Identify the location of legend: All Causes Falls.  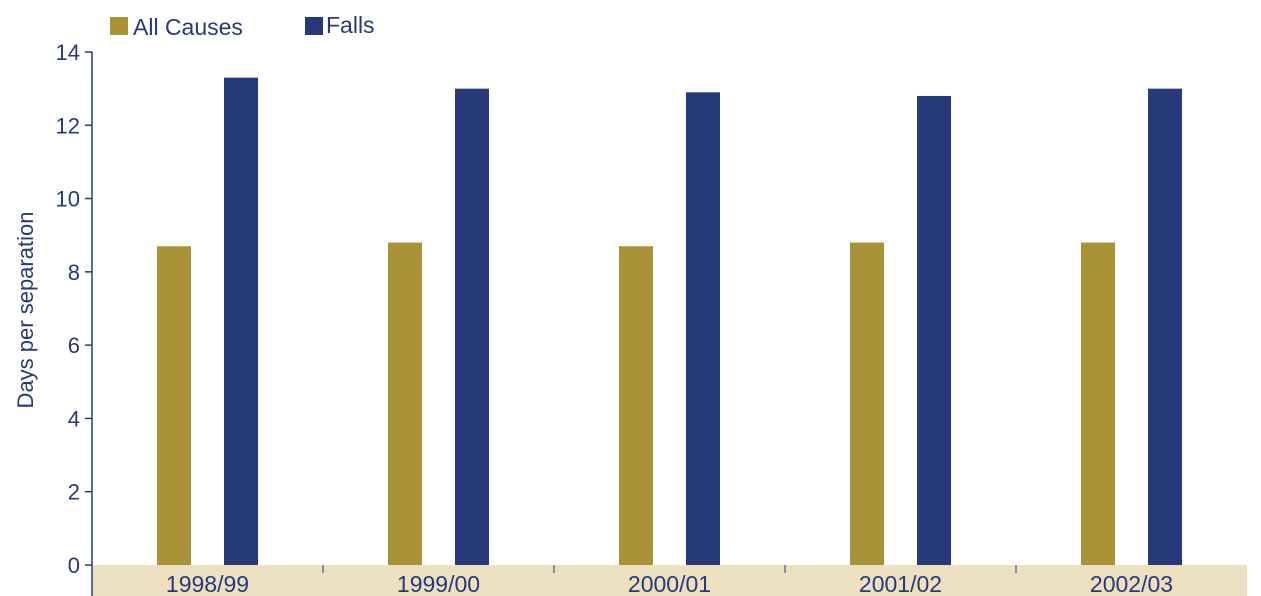
(242, 26).